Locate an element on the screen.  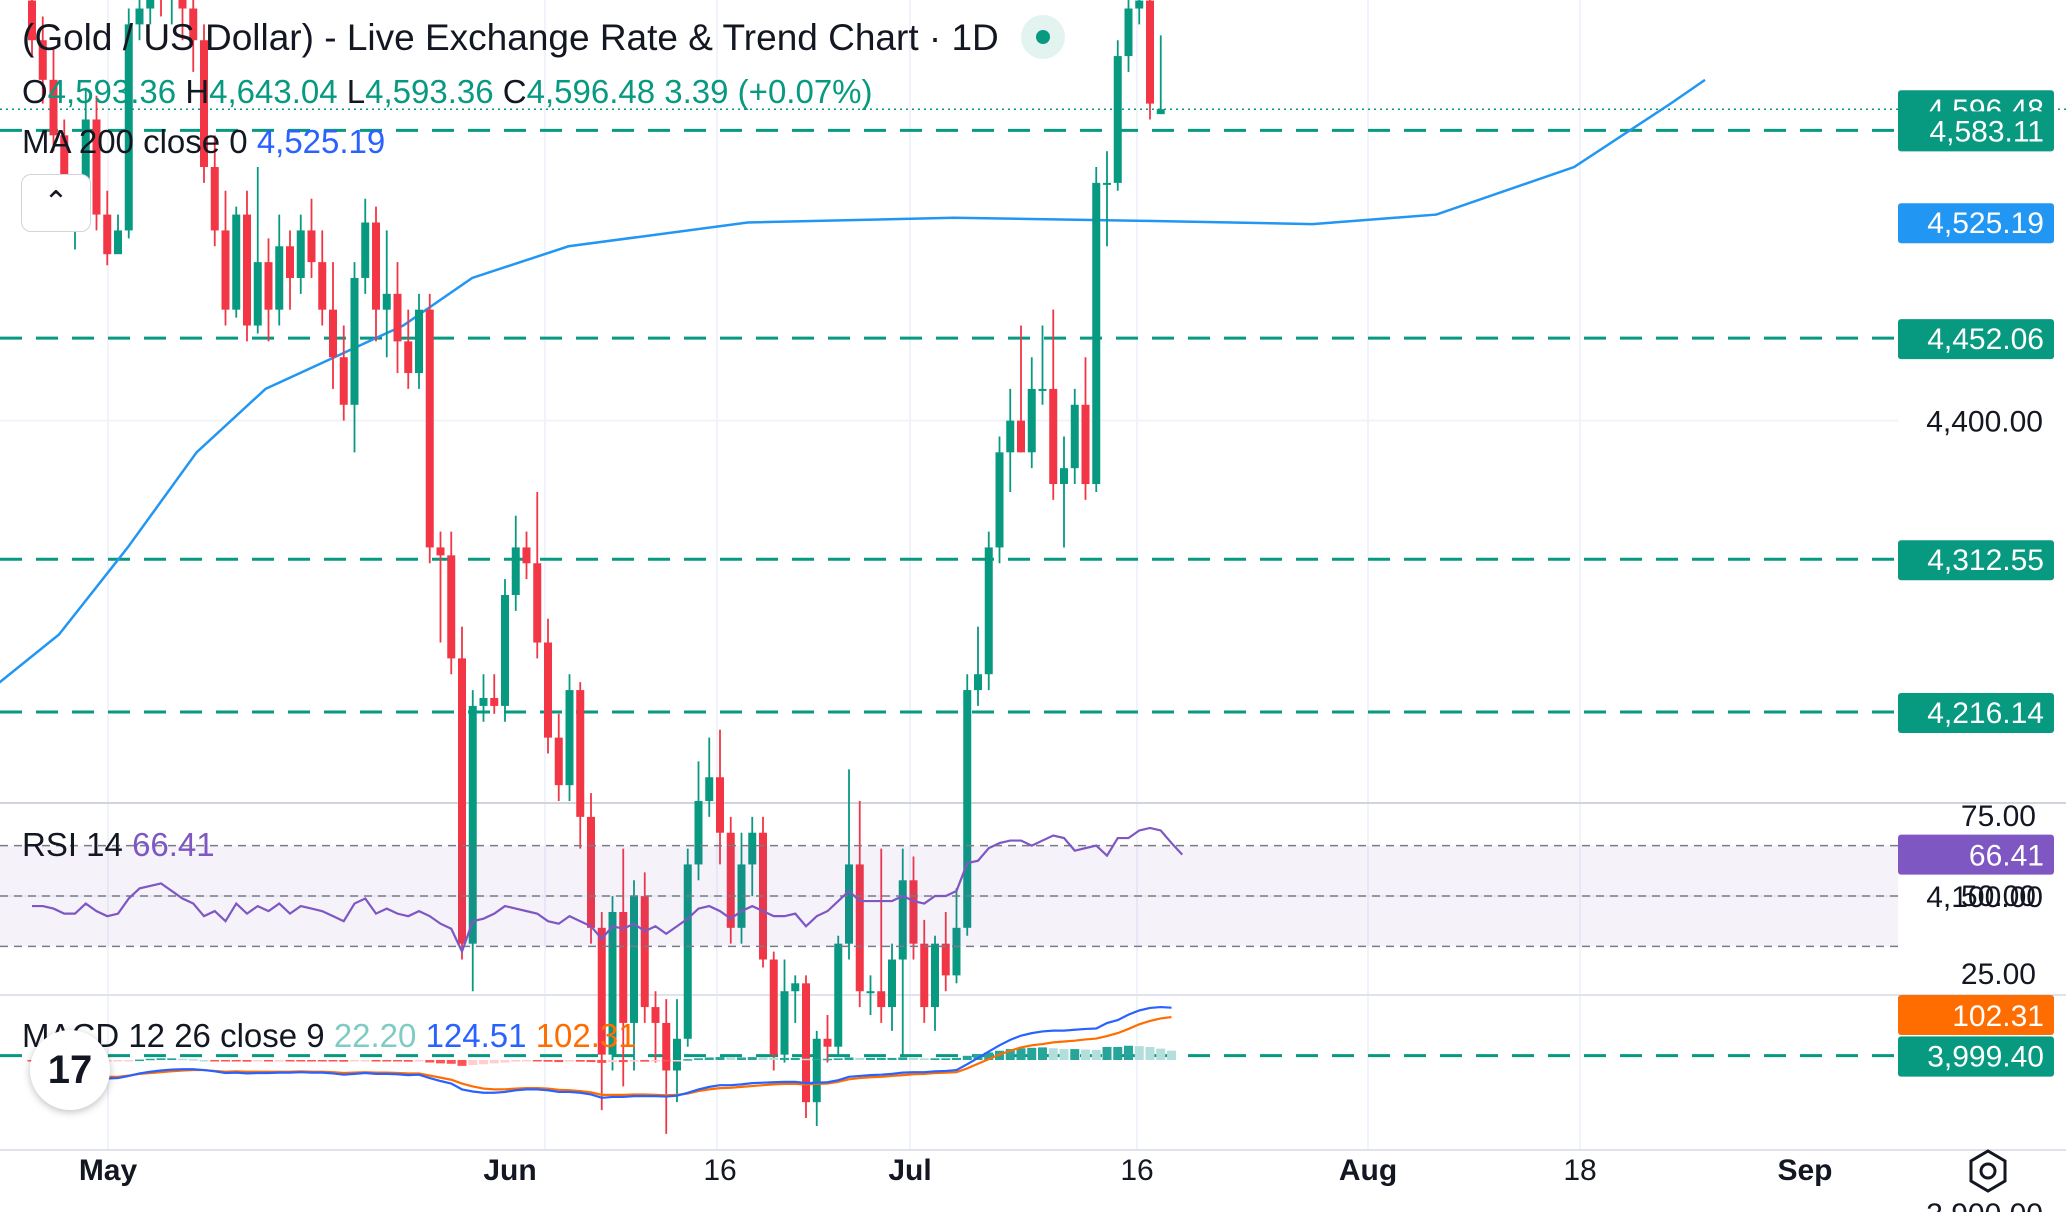
rsi-legend: RSI 14 66.41 is located at coordinates (118, 845).